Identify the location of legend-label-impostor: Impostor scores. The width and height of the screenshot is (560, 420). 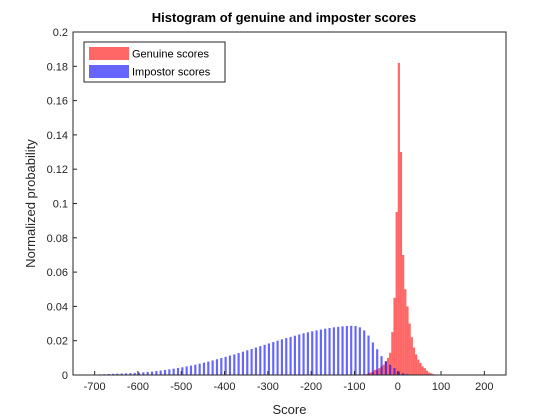
(171, 73).